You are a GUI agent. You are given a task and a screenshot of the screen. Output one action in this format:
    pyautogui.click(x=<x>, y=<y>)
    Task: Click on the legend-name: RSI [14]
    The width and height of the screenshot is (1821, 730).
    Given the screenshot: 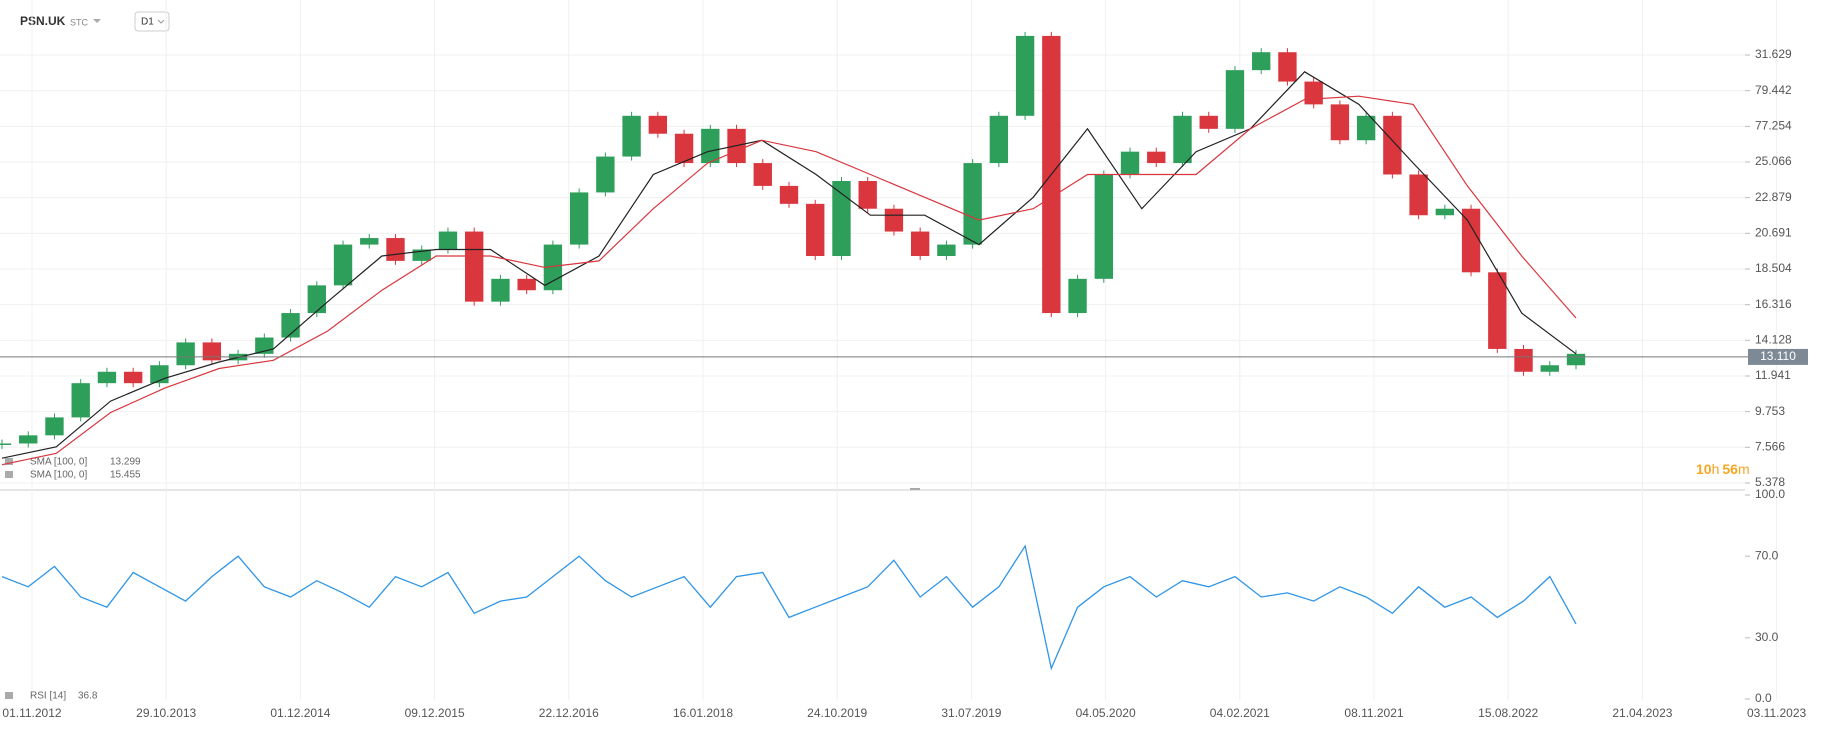 What is the action you would take?
    pyautogui.click(x=48, y=696)
    